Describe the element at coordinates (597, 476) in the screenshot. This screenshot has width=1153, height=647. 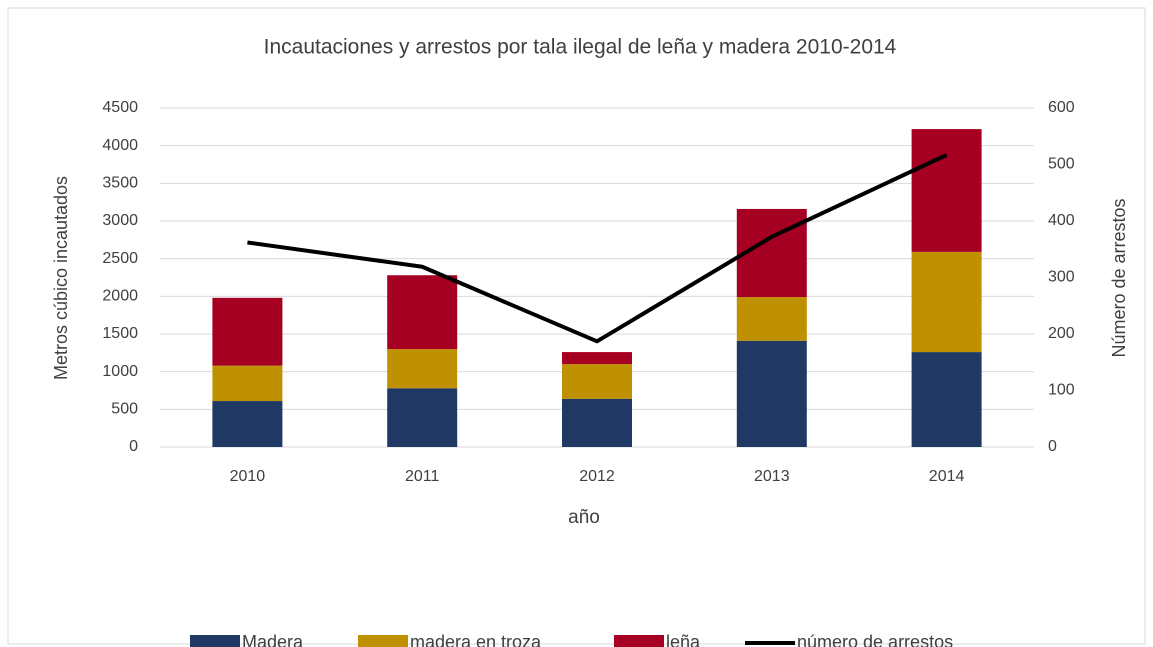
I see `x-tick-label: 2012` at that location.